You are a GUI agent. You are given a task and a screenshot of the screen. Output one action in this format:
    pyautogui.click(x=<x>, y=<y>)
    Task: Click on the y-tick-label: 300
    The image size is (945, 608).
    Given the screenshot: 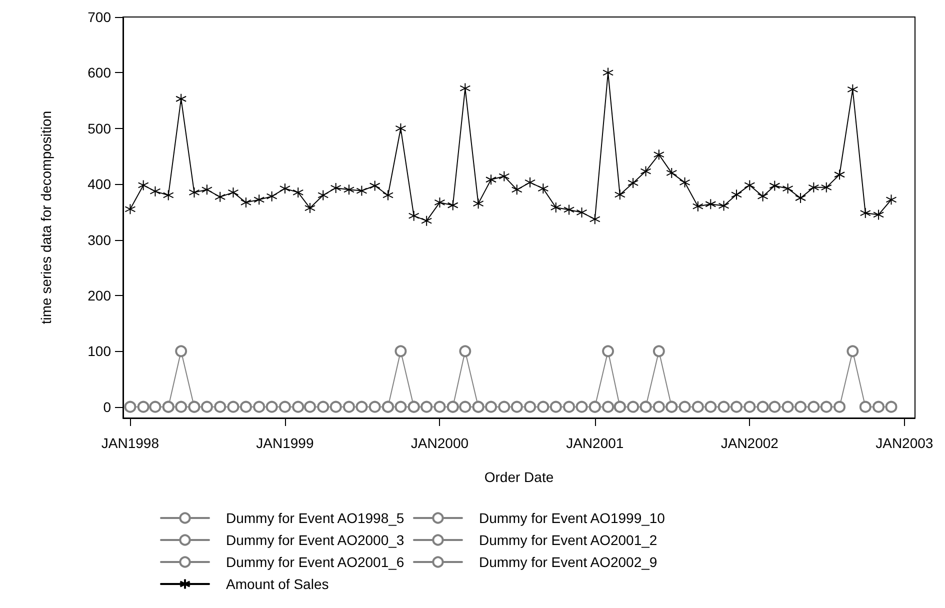 What is the action you would take?
    pyautogui.click(x=100, y=240)
    